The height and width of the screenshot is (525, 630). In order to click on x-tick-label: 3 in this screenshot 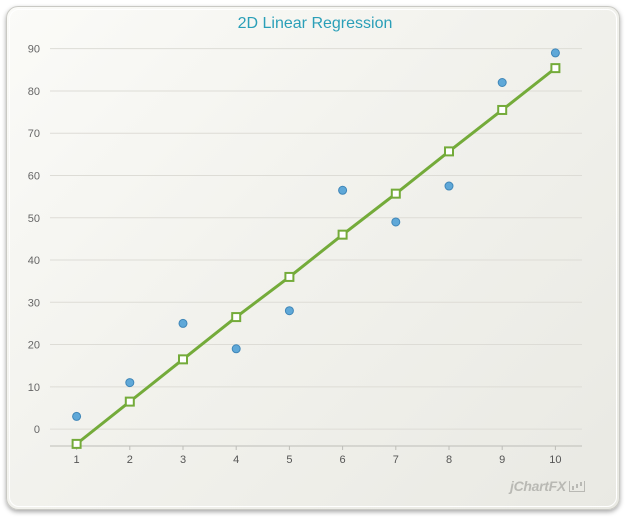, I will do `click(183, 460)`.